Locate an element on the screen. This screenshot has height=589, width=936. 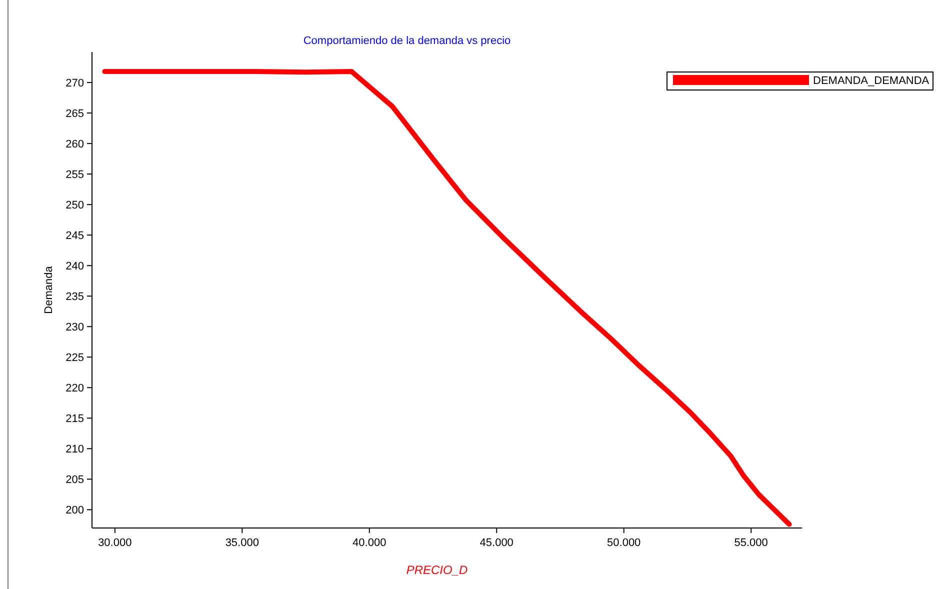
y-tick-label: 270 is located at coordinates (75, 84).